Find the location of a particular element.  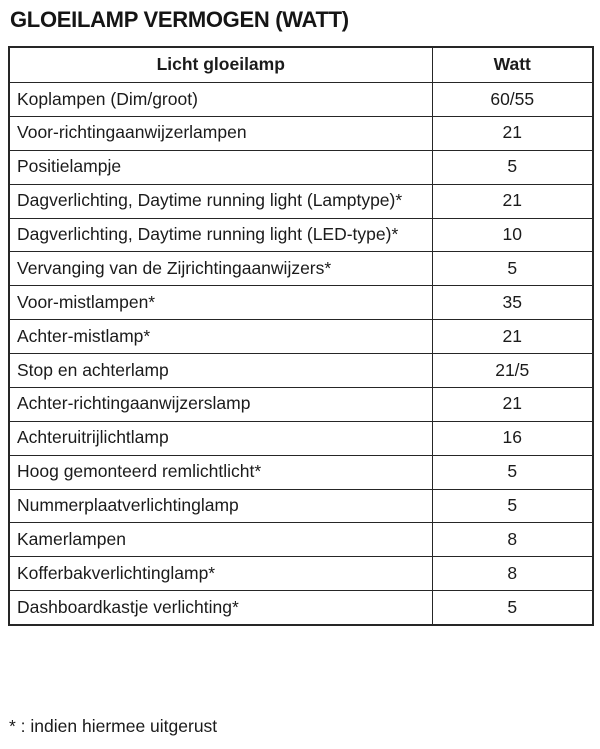

watt-value-cell: 35 is located at coordinates (512, 303).